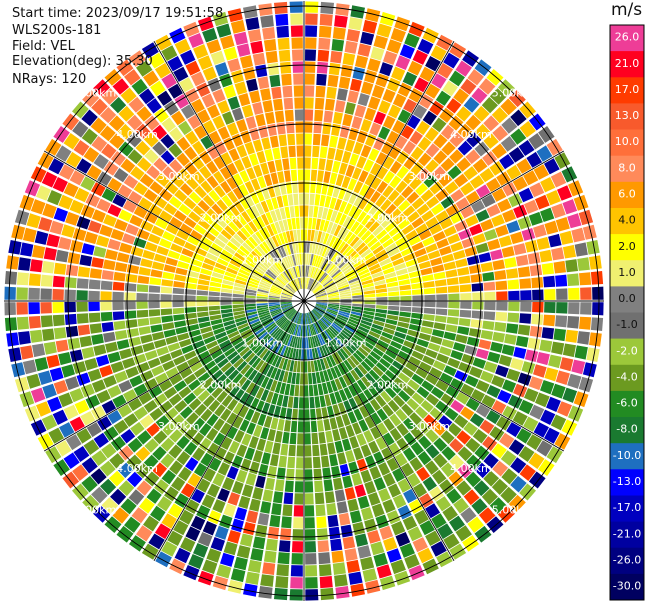 Image resolution: width=647 pixels, height=611 pixels. What do you see at coordinates (627, 89) in the screenshot?
I see `colorbar-tick-label: 17.0` at bounding box center [627, 89].